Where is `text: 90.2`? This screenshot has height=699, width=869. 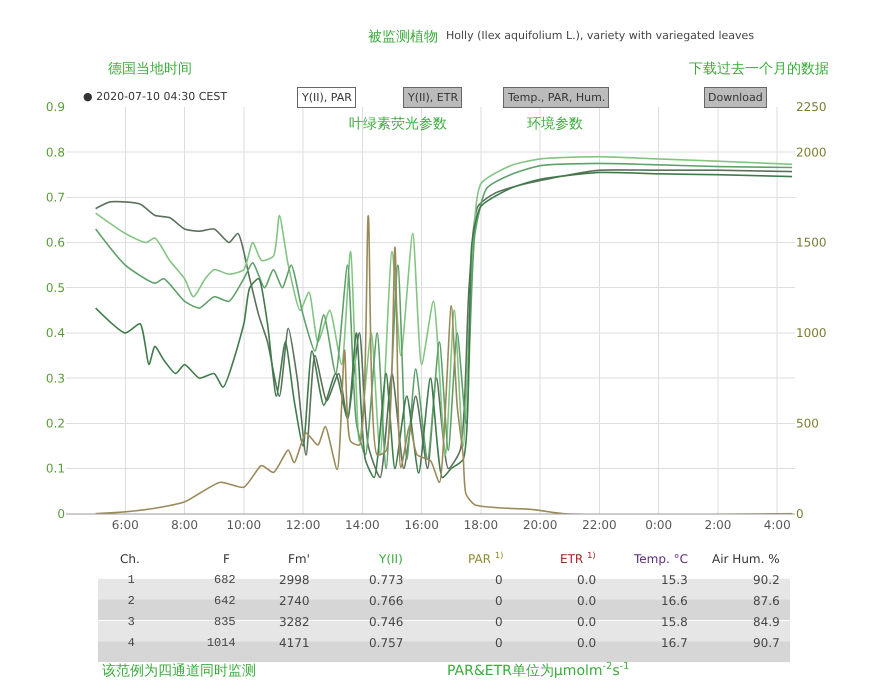 text: 90.2 is located at coordinates (766, 580).